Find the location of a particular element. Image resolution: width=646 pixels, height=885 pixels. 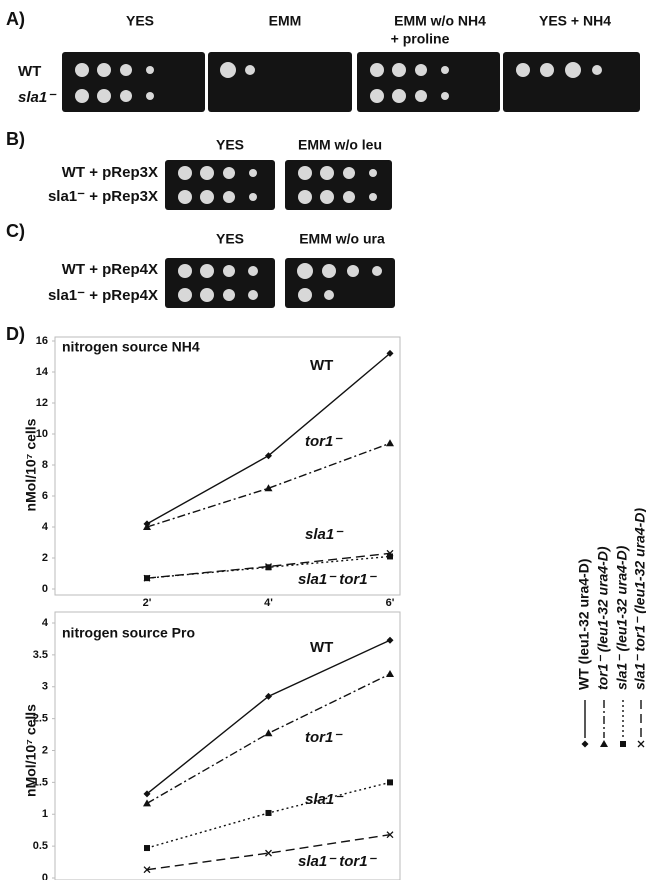

legend-label: sla1⁻ tor1⁻ (leu1-32 ura4-D) is located at coordinates (639, 599).